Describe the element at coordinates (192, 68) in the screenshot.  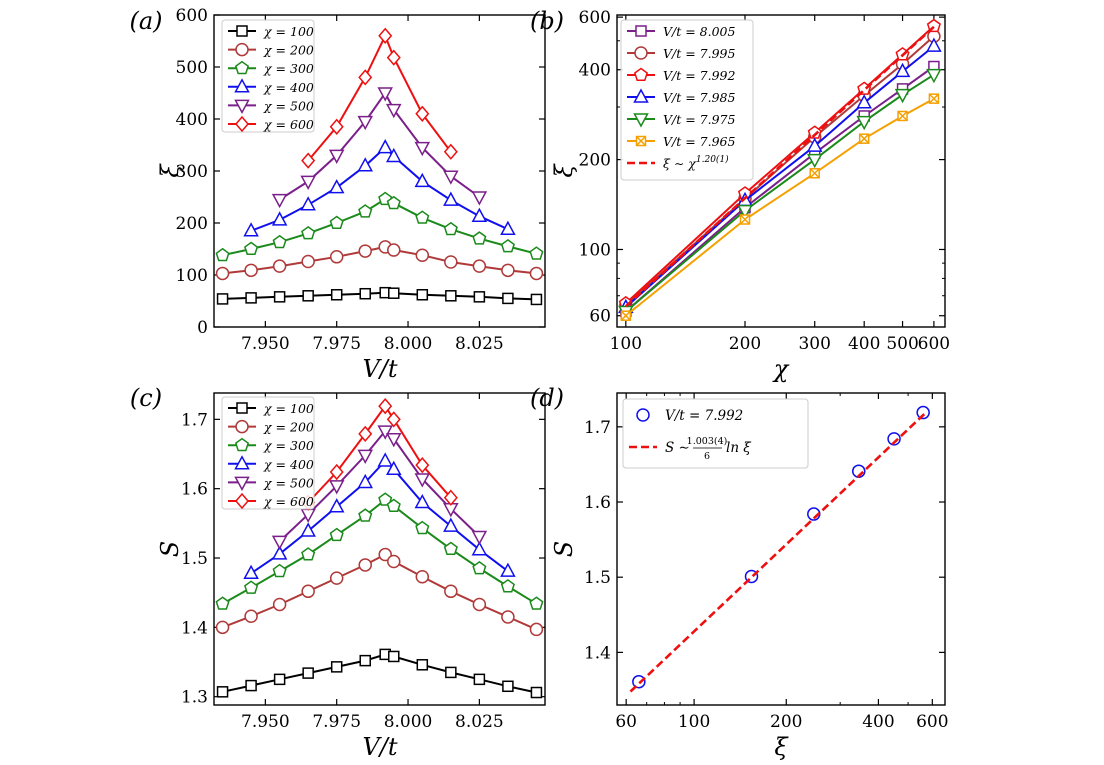
I see `y-tick-label: 500` at that location.